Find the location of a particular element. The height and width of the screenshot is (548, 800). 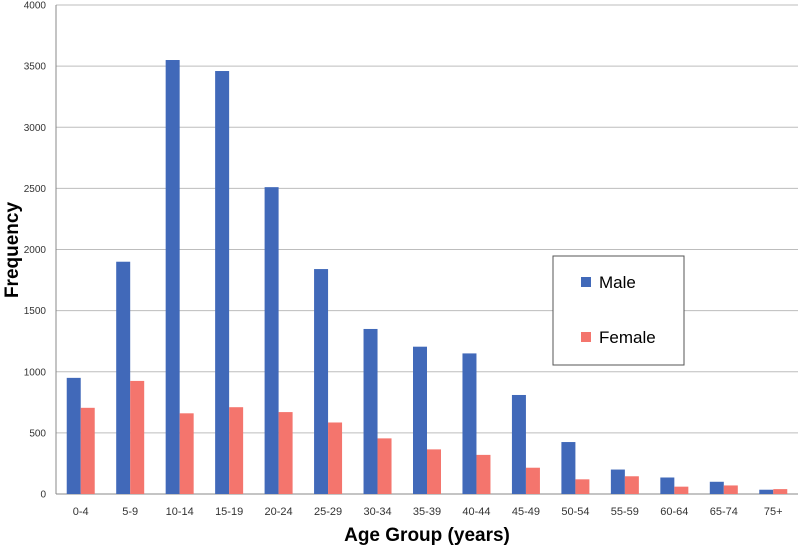

y-tick-labels: 0 500 1000 1500 2000 2500 3000 3500 4000 is located at coordinates (35, 251).